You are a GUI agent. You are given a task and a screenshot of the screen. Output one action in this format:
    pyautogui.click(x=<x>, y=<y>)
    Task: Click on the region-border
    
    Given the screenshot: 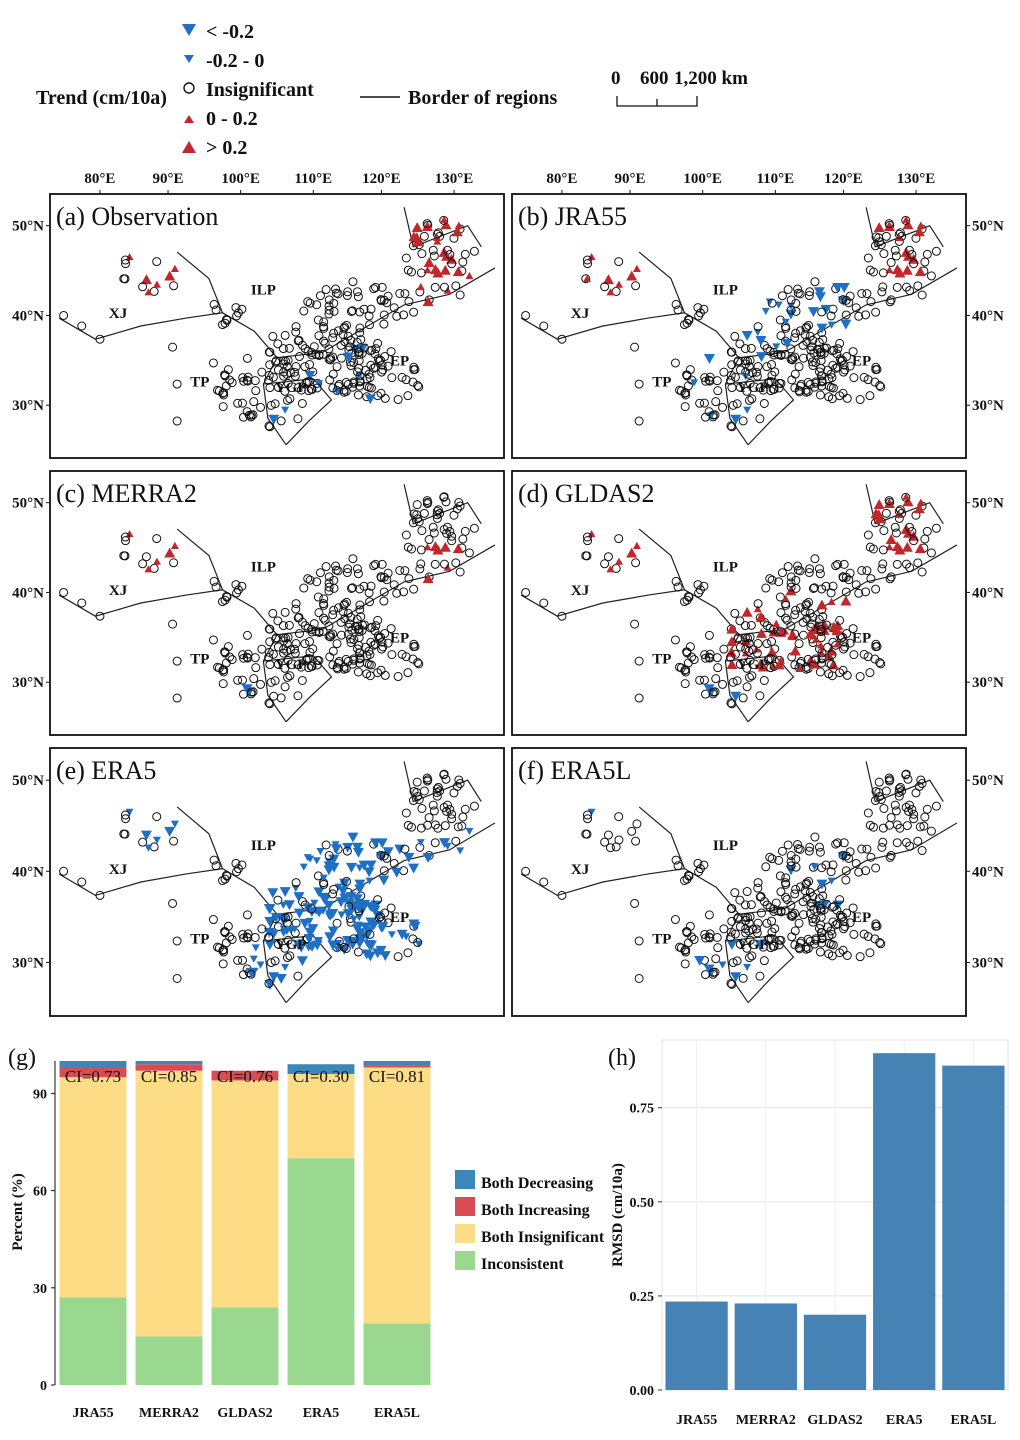 What is the action you would take?
    pyautogui.click(x=662, y=837)
    